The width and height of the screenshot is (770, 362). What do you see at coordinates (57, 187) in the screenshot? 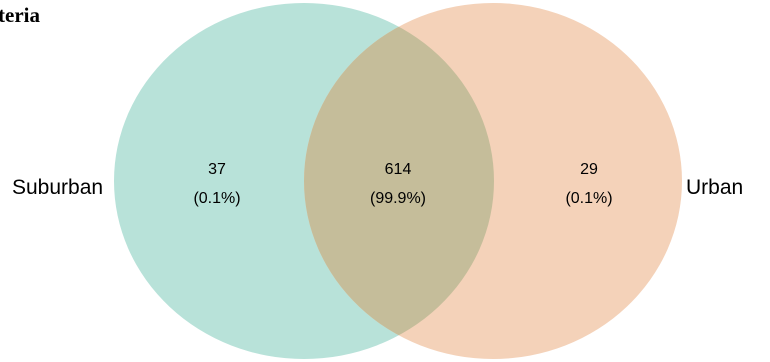
I see `suburban-set-label: Suburban` at bounding box center [57, 187].